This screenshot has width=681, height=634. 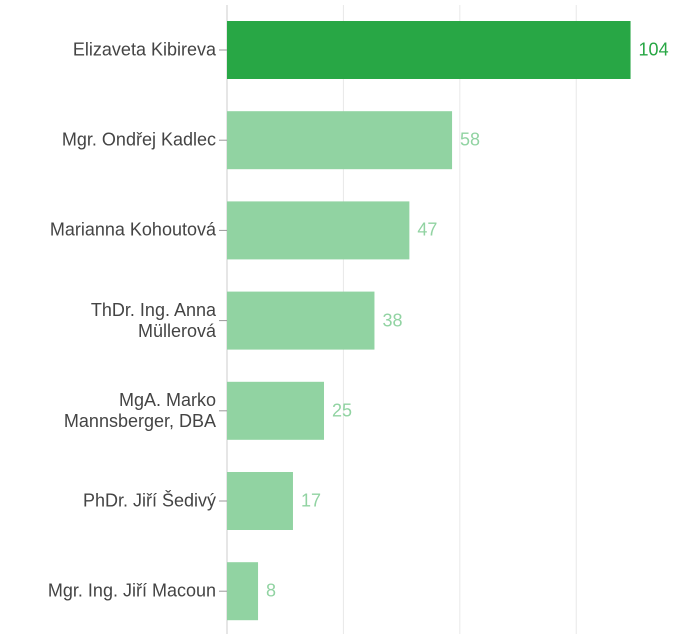 I want to click on value-label: 38, so click(x=392, y=320).